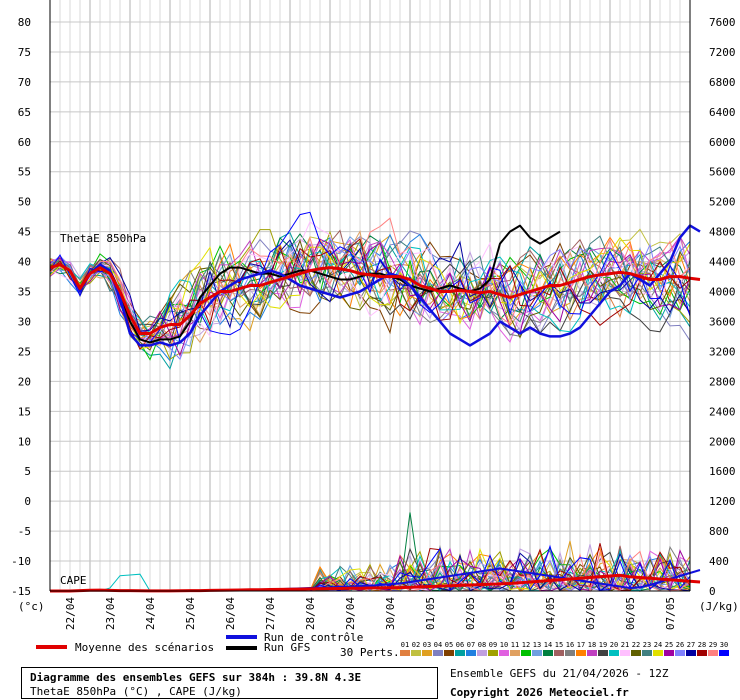  I want to click on left-tick-label: 40, so click(24, 262).